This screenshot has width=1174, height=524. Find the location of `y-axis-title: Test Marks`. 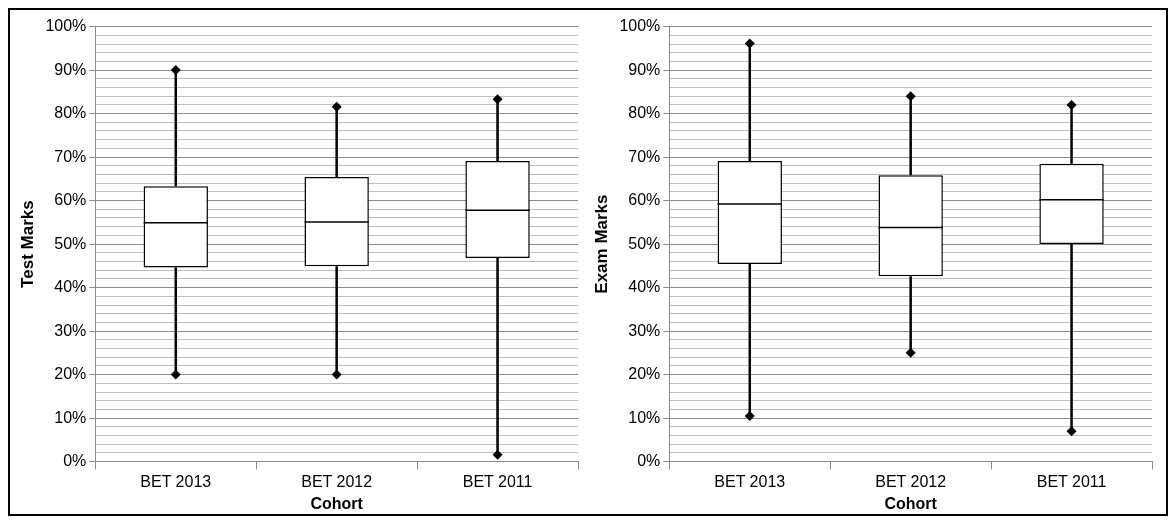

y-axis-title: Test Marks is located at coordinates (27, 244).